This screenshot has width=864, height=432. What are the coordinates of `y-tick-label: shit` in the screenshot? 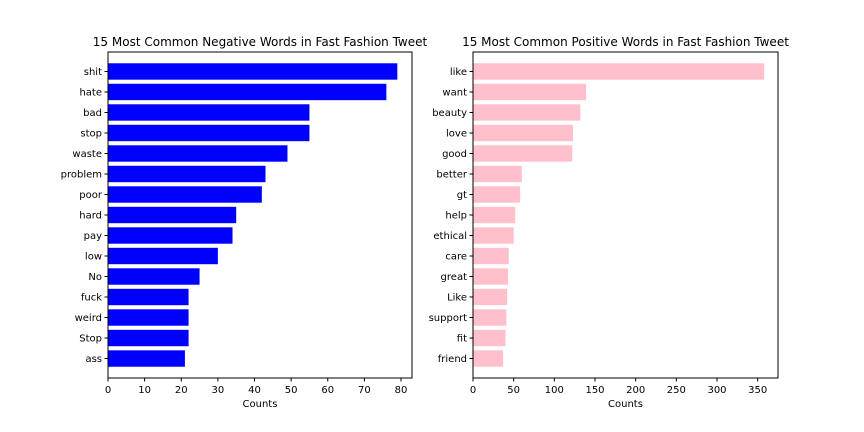 It's located at (93, 72).